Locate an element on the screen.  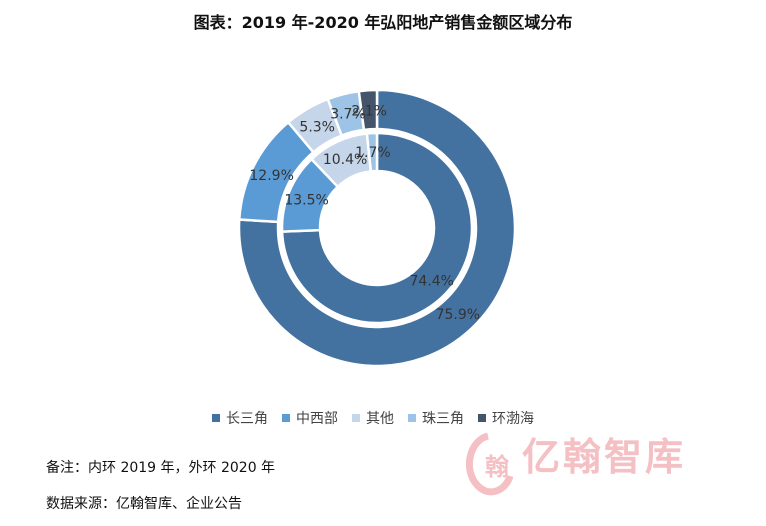
data-label-outer-3: 3.7% is located at coordinates (348, 115).